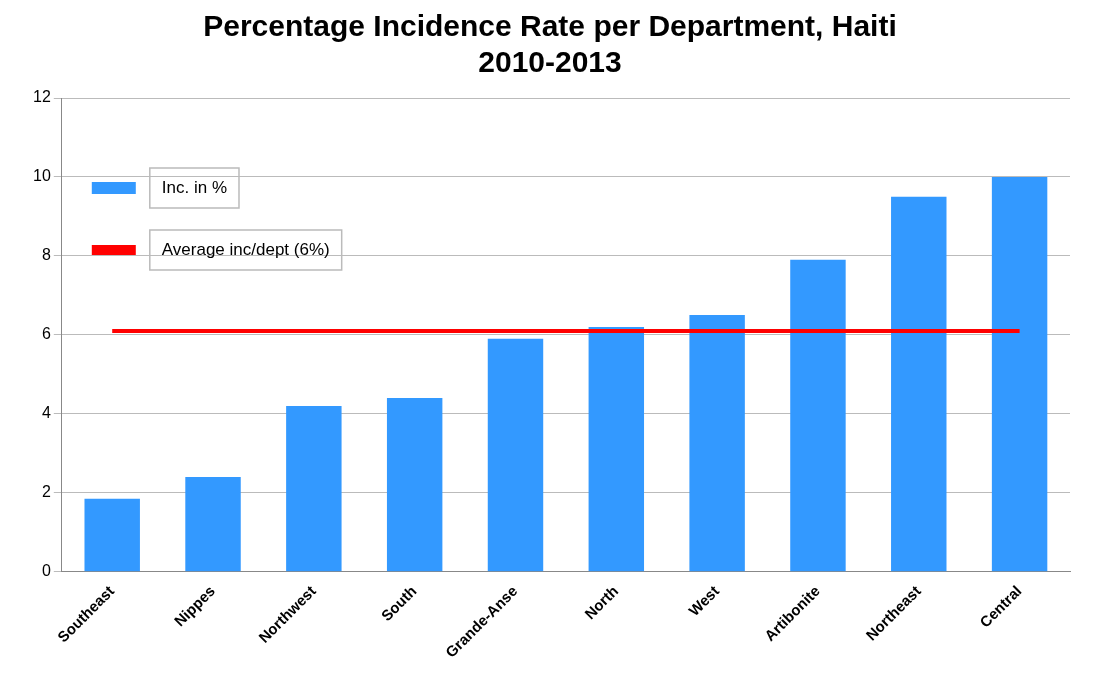  Describe the element at coordinates (46, 492) in the screenshot. I see `y-tick-label: 2` at that location.